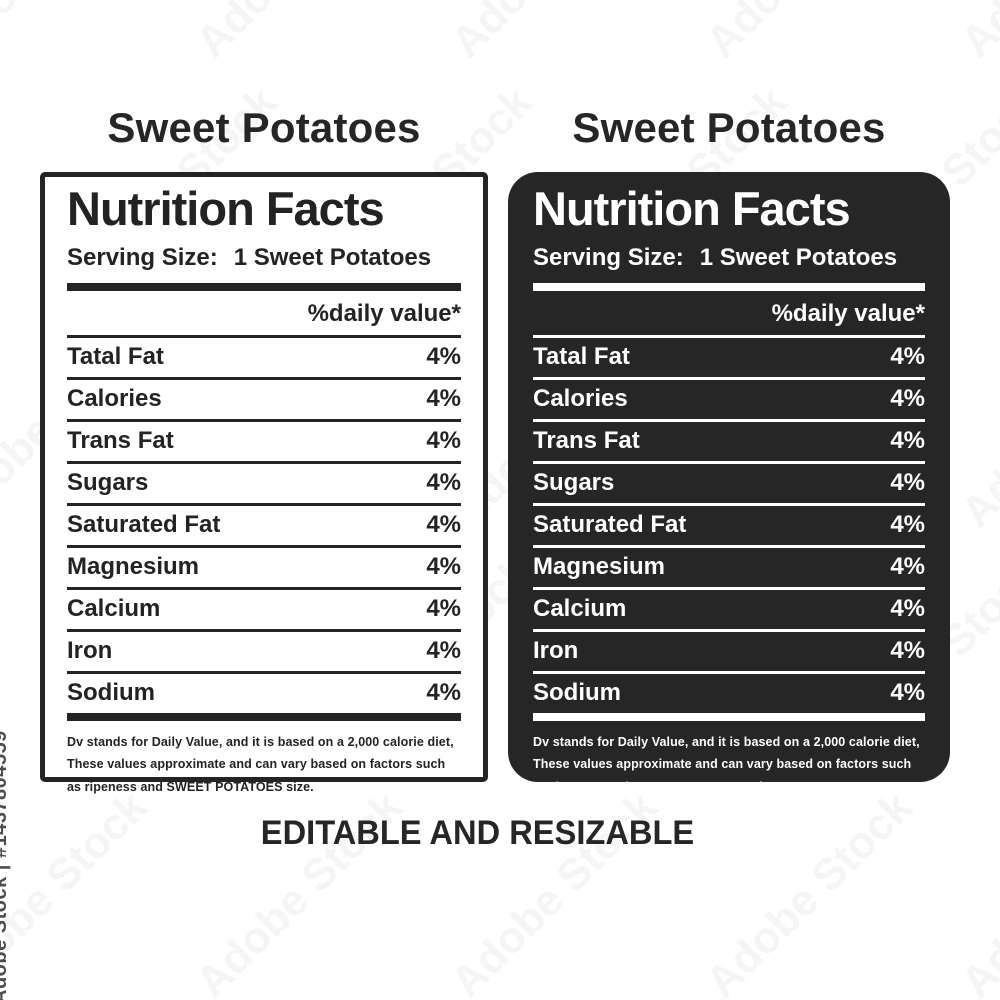 The image size is (1000, 1000). I want to click on stock-attribution: Adobe Stock | #1437804559, so click(5, 865).